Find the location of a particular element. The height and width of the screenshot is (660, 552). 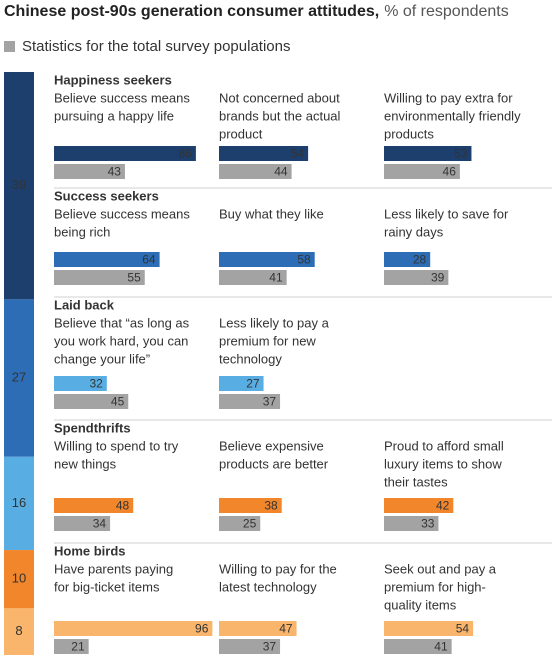

item-label: Willing to pay for the is located at coordinates (278, 568).